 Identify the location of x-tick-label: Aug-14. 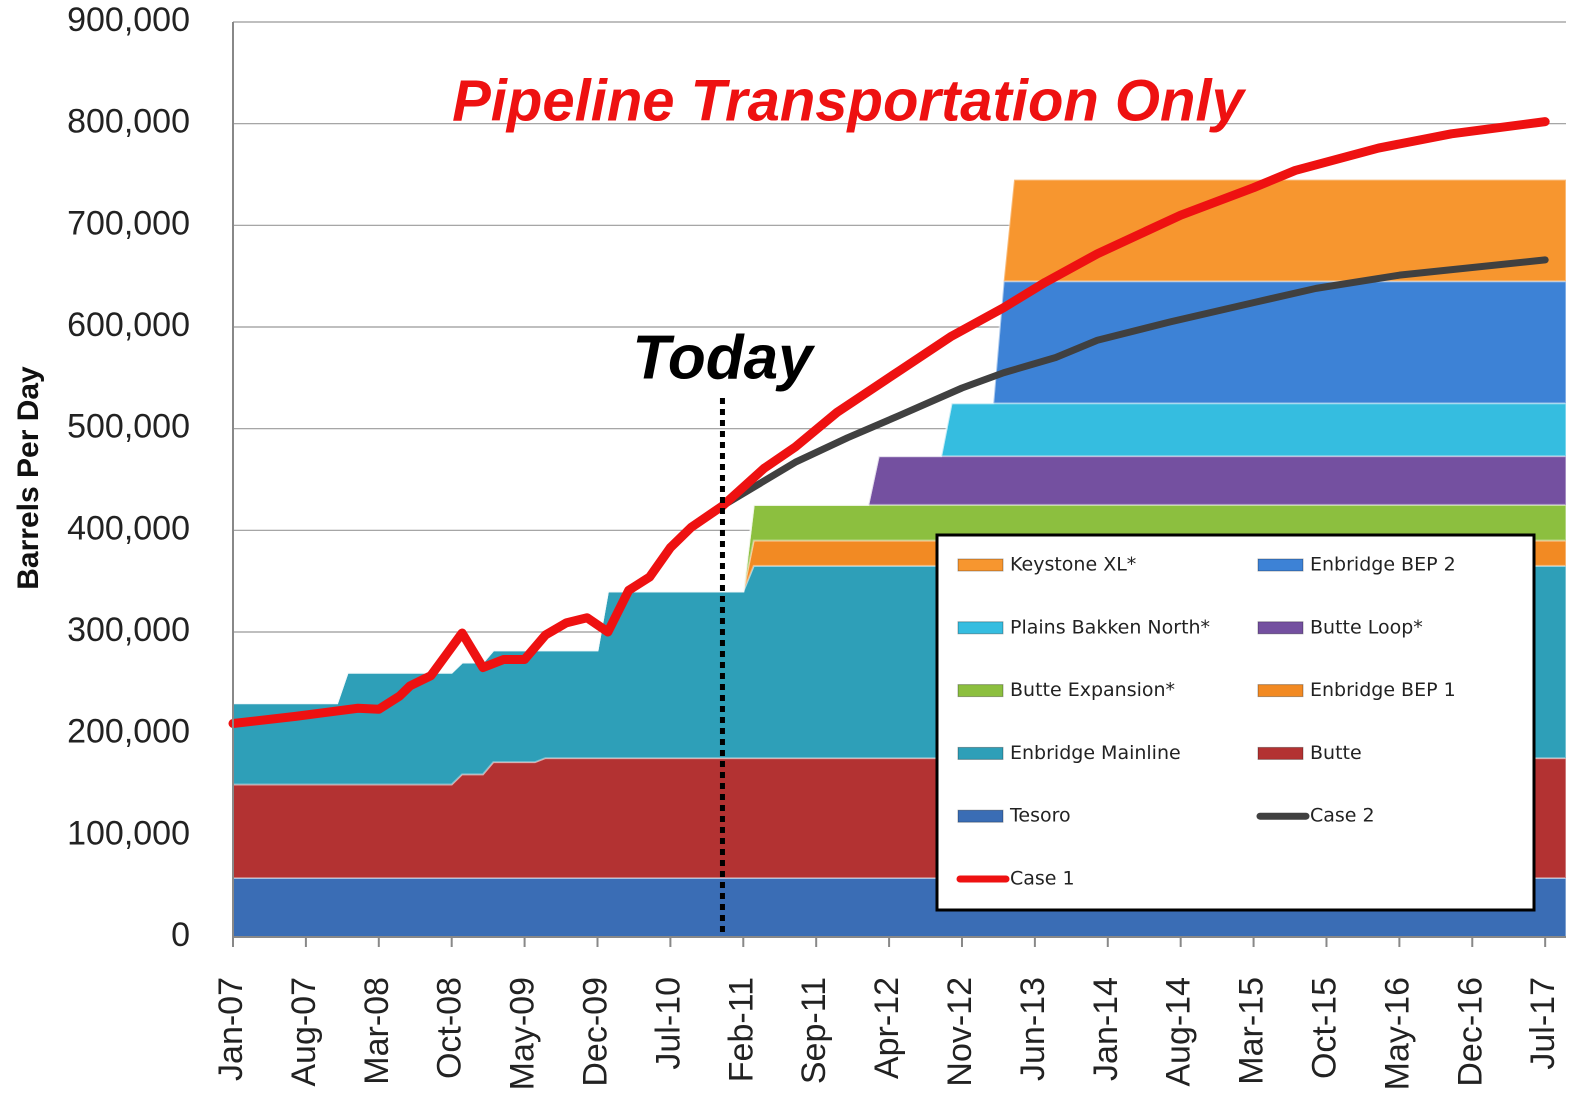
(1179, 1032).